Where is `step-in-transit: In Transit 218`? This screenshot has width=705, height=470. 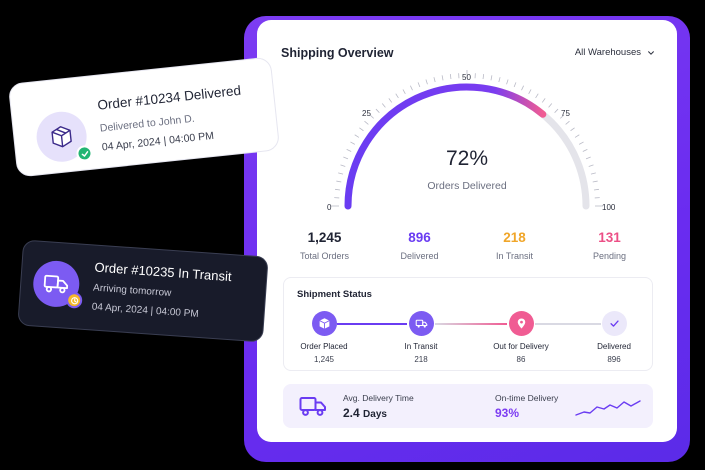
step-in-transit: In Transit 218 is located at coordinates (421, 337).